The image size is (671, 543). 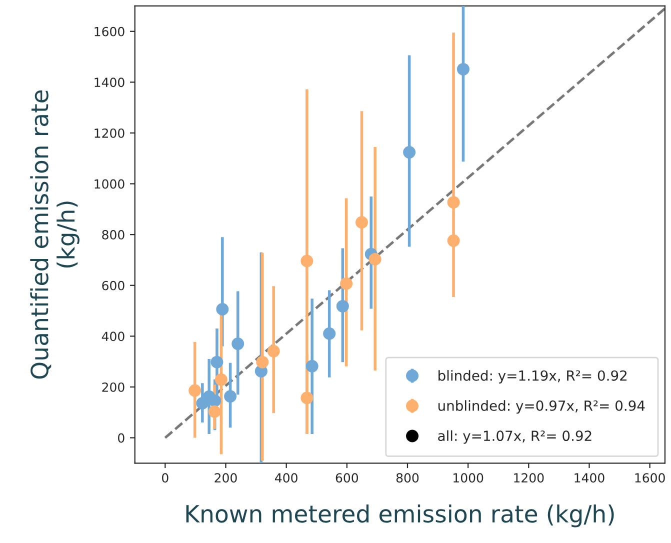 I want to click on y-tick-label: 0, so click(x=121, y=438).